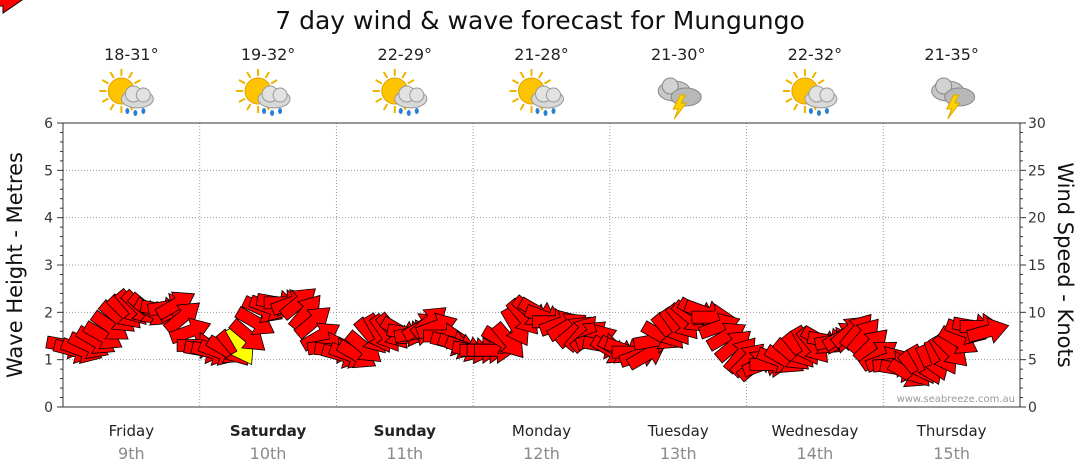 The height and width of the screenshot is (475, 1080). I want to click on day-date: 15th, so click(951, 453).